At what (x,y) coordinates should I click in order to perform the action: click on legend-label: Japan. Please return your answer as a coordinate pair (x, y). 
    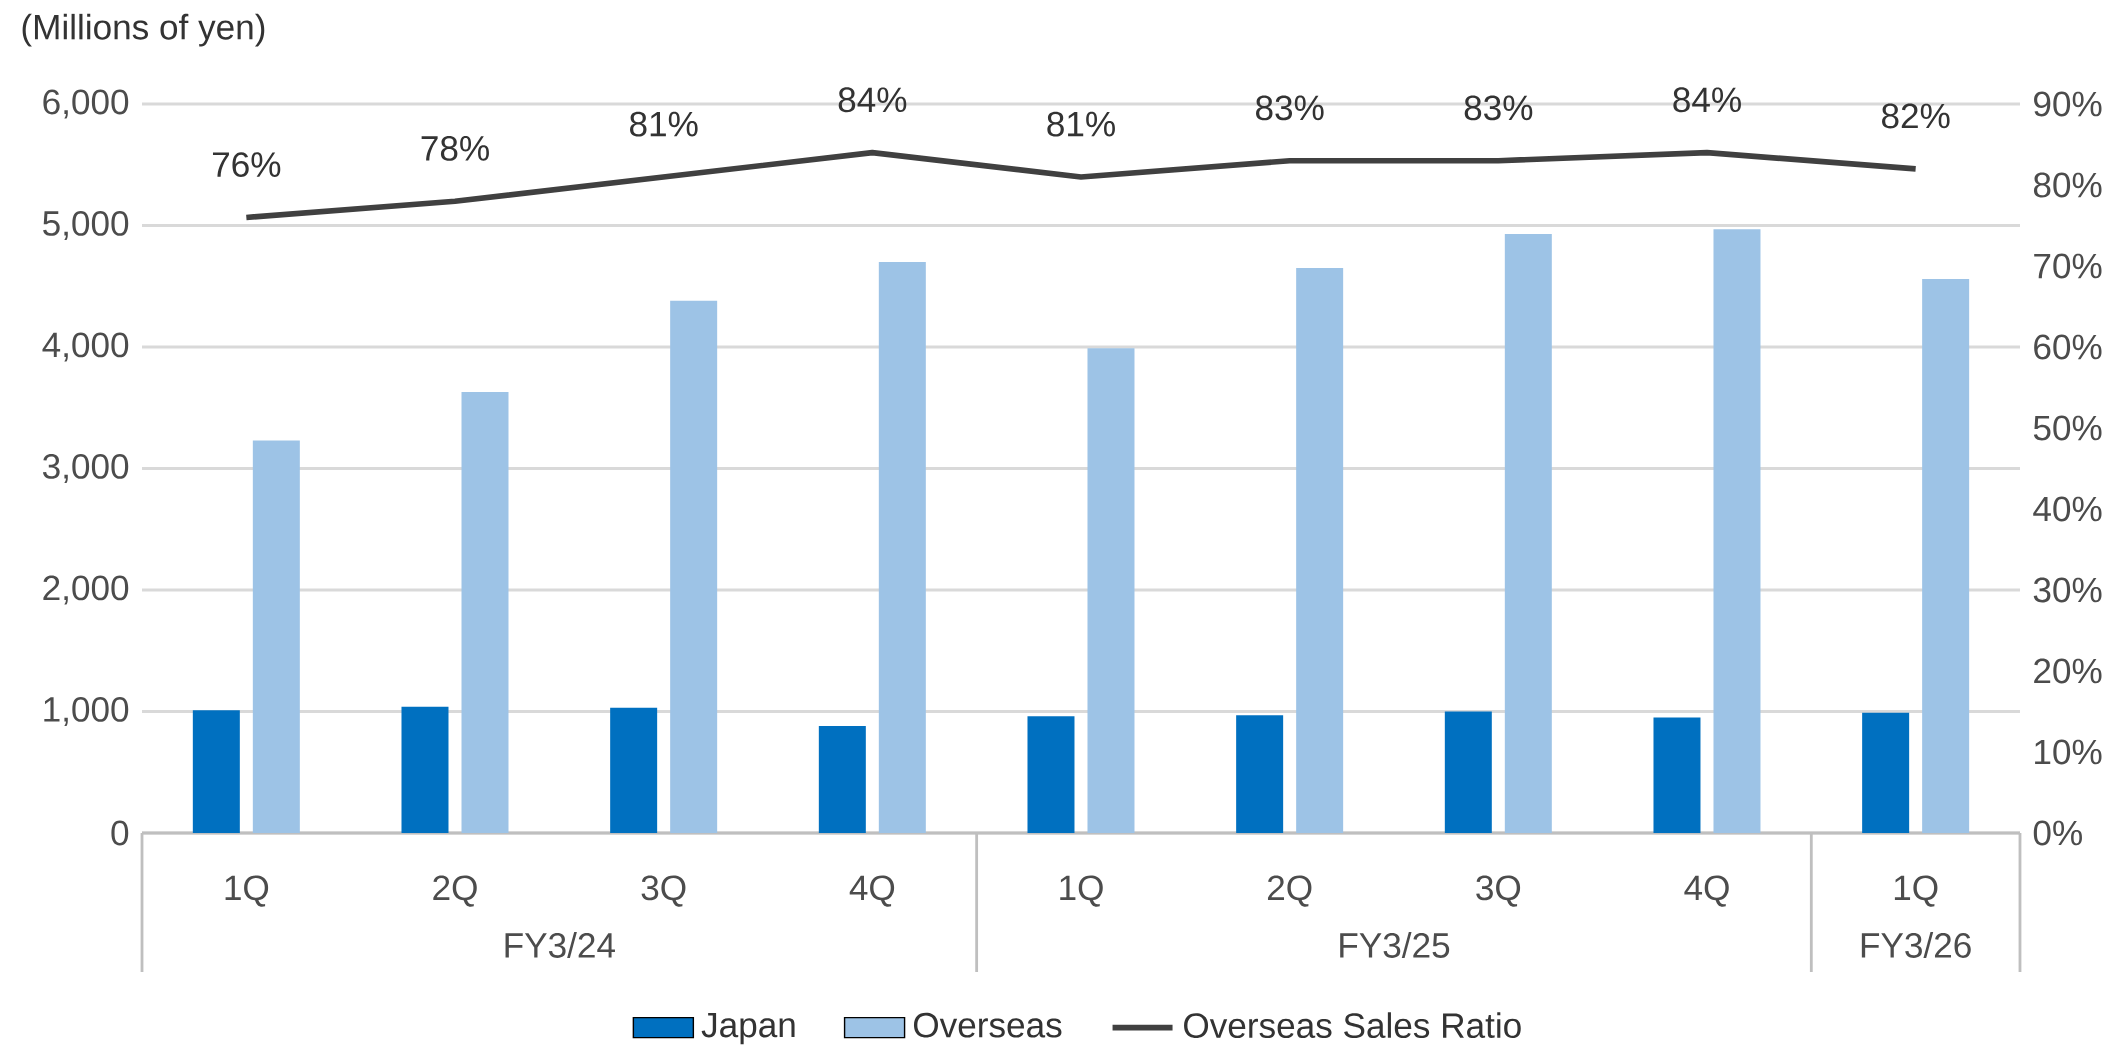
    Looking at the image, I should click on (748, 1028).